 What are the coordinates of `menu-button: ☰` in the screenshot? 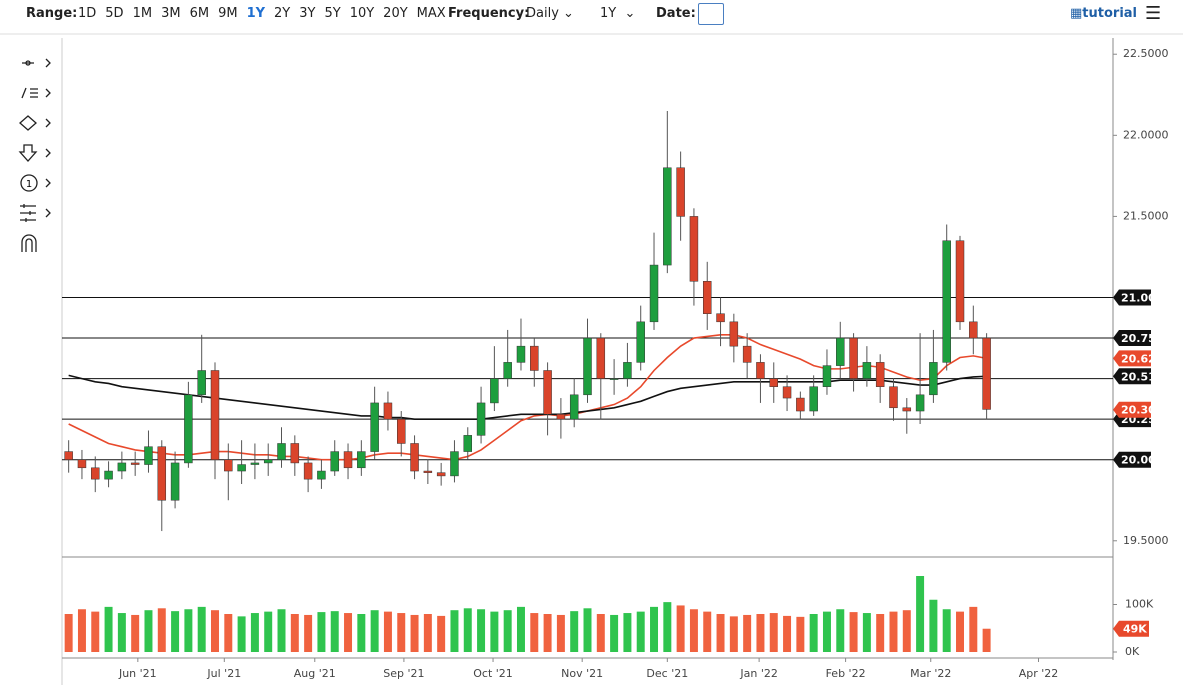 It's located at (1153, 13).